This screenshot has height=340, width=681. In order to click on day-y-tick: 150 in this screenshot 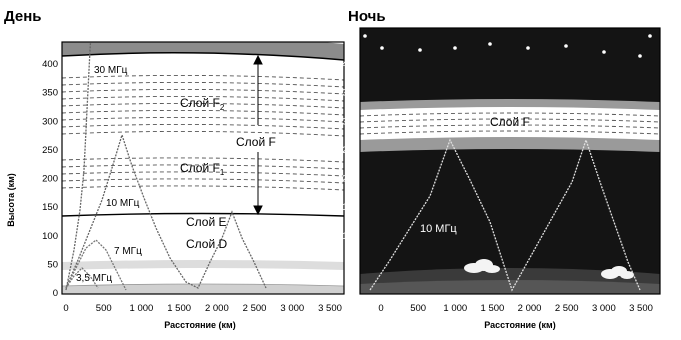, I will do `click(50, 207)`.